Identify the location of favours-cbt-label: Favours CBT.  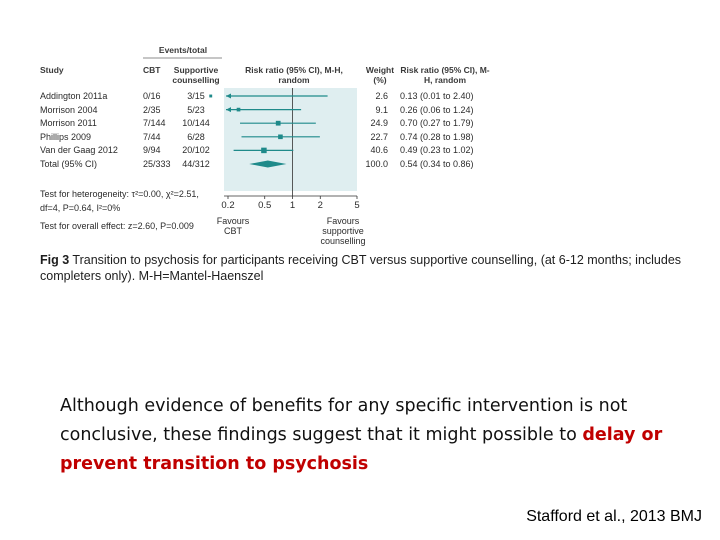
(233, 226).